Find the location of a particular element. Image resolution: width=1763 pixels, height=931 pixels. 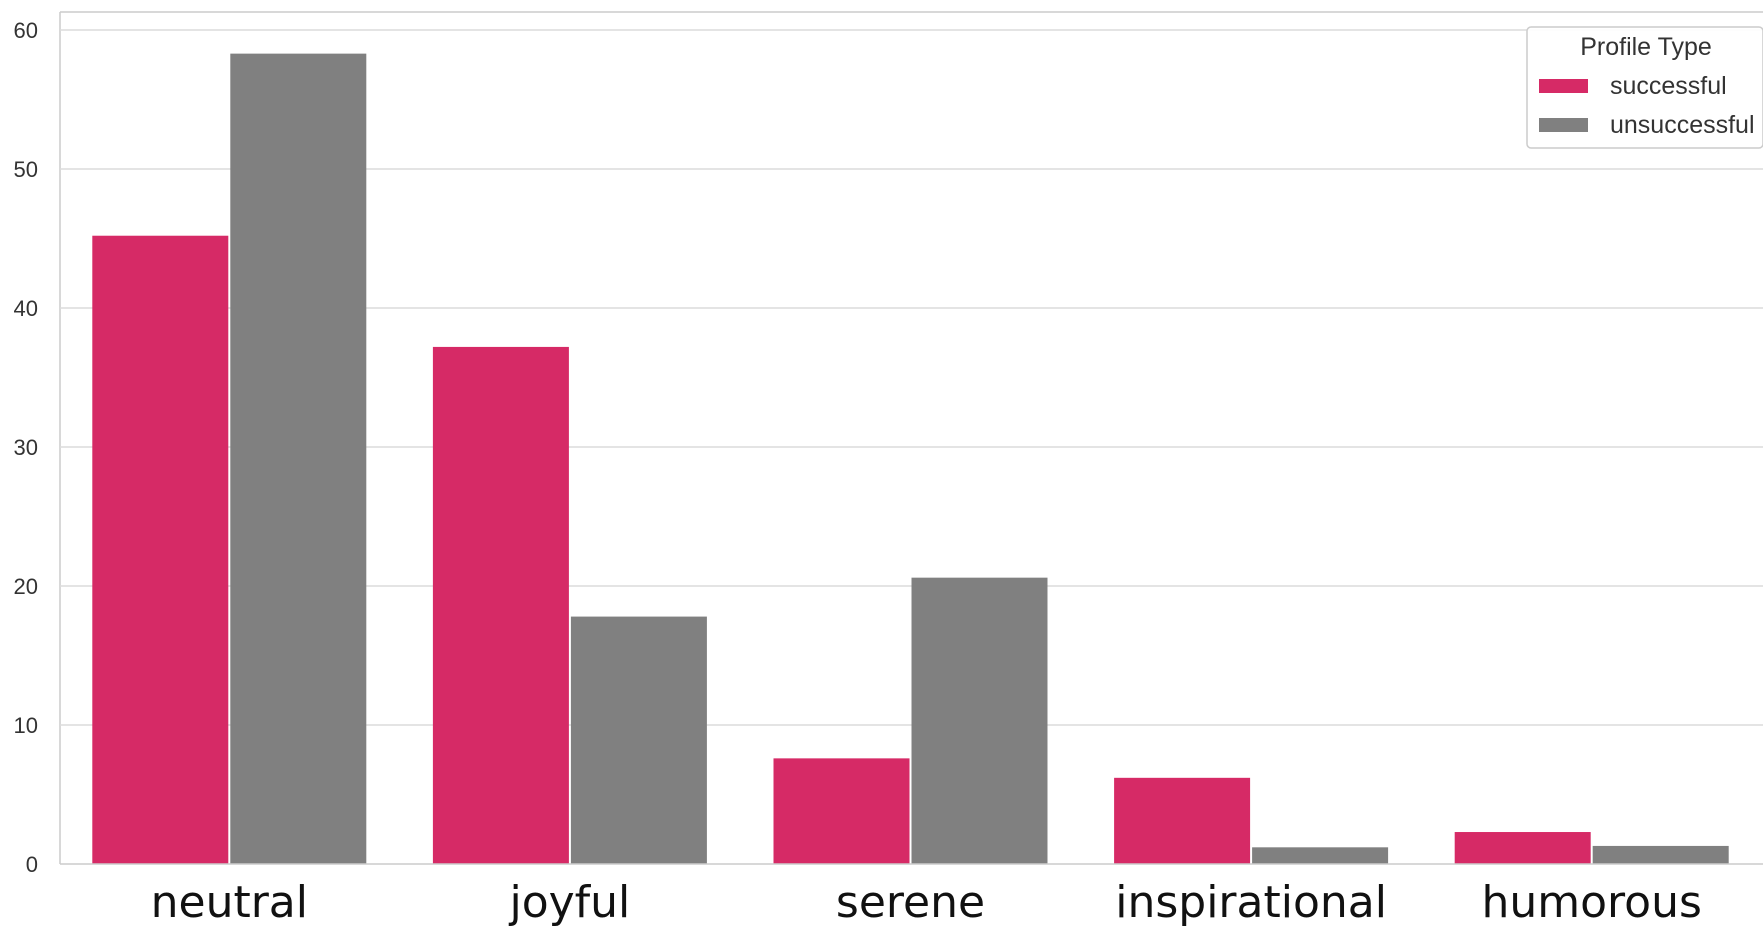

bar-unsuccessful-serene is located at coordinates (979, 720).